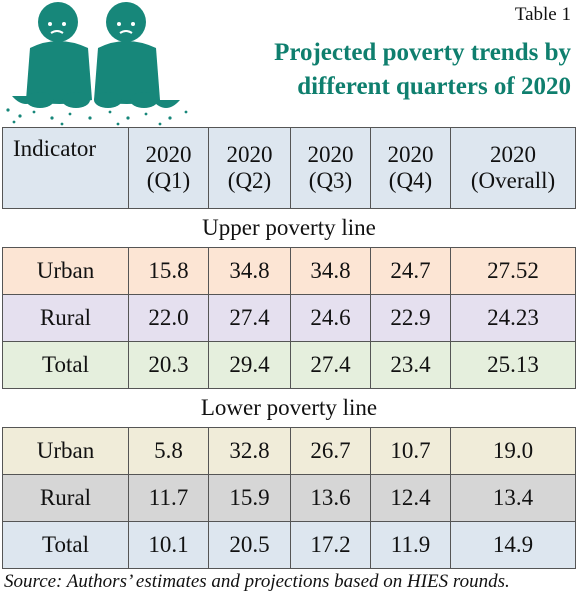 This screenshot has width=577, height=600. I want to click on cell-q4: 11.9, so click(410, 545).